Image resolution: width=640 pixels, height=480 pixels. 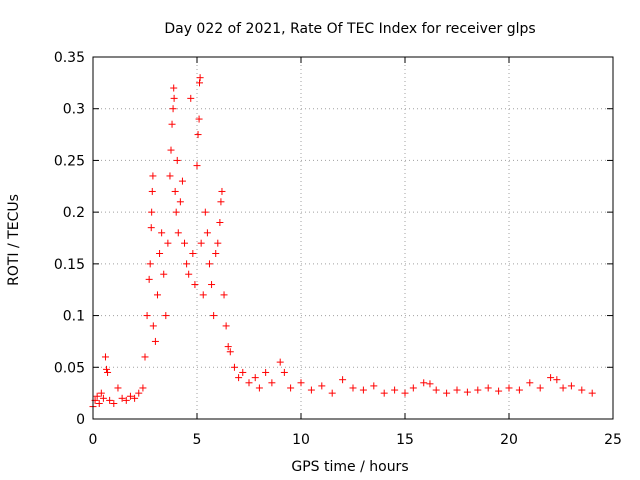 What do you see at coordinates (69, 368) in the screenshot?
I see `y-tick-label: 0.05` at bounding box center [69, 368].